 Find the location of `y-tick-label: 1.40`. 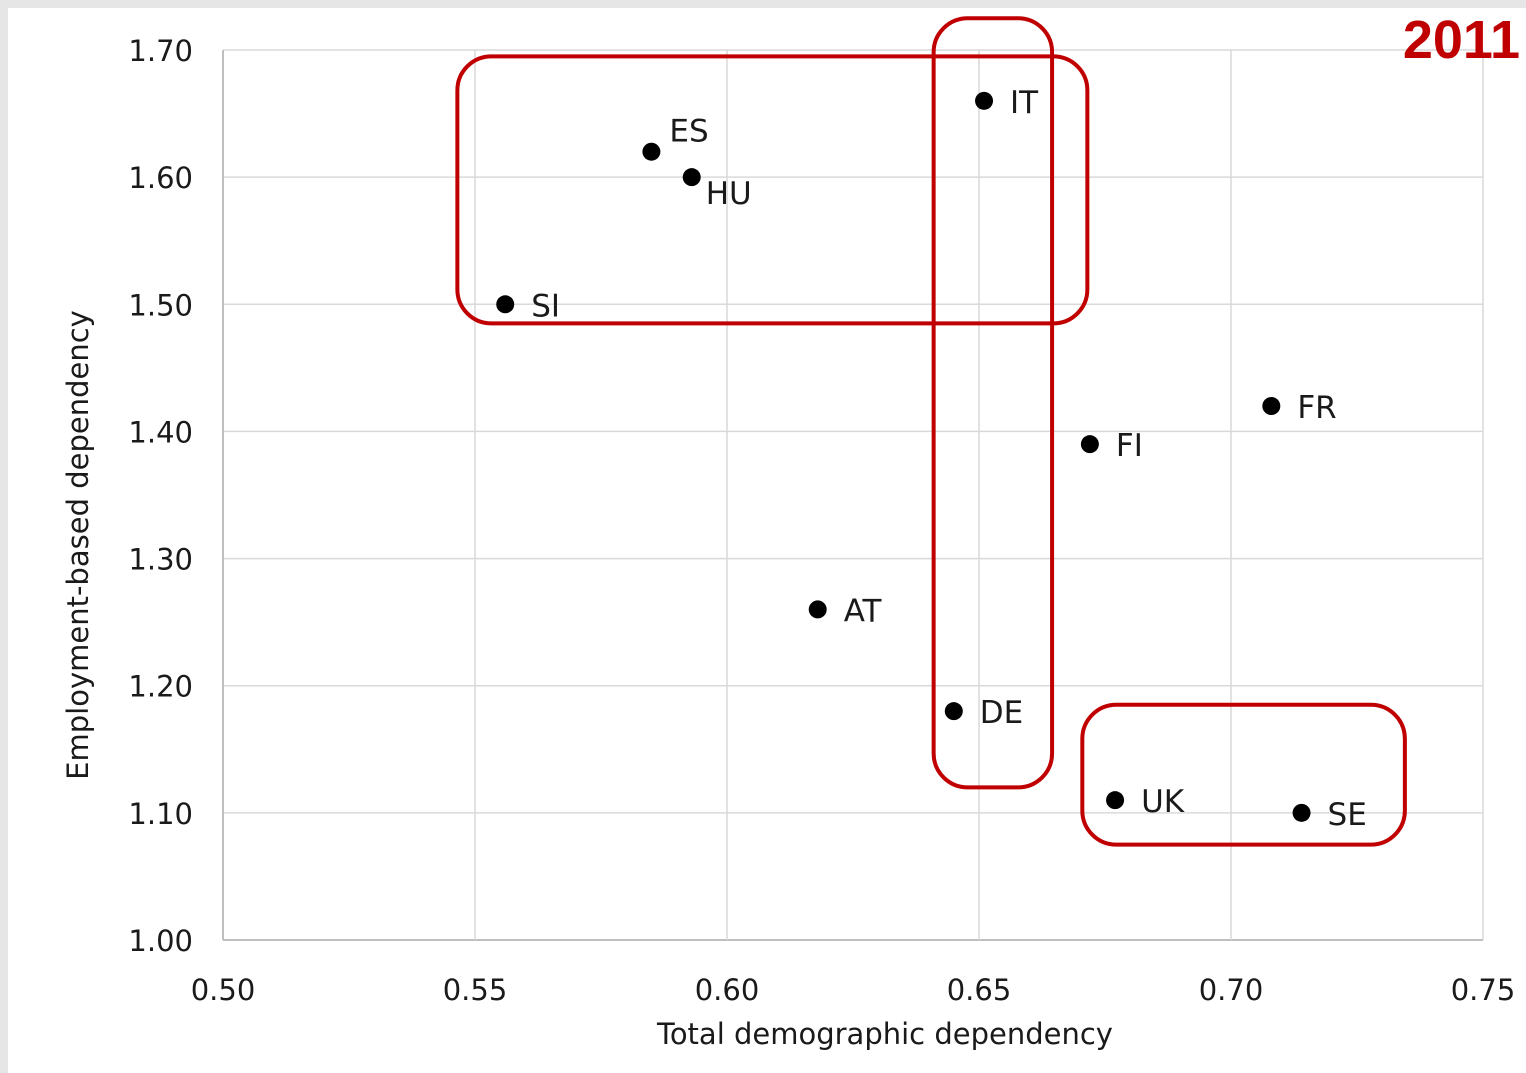

y-tick-label: 1.40 is located at coordinates (160, 432).